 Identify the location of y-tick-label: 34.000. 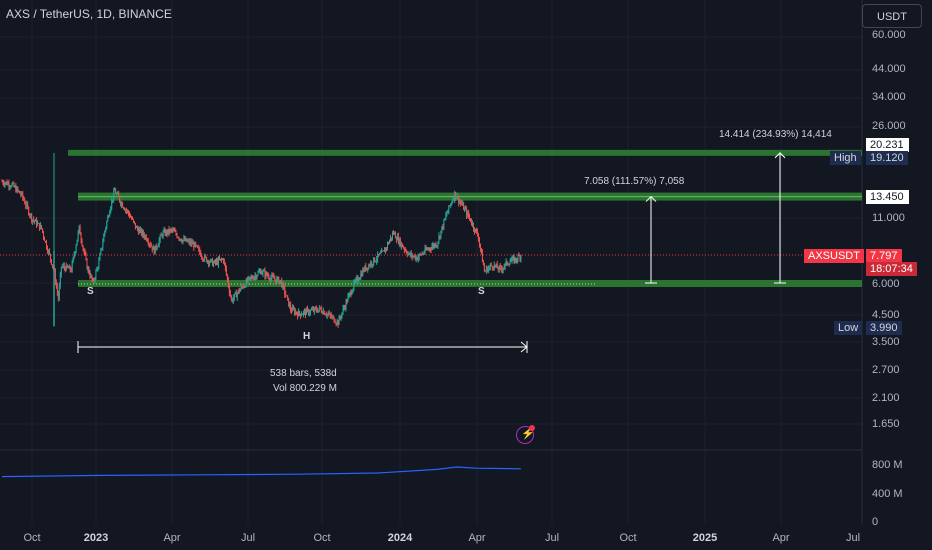
(889, 97).